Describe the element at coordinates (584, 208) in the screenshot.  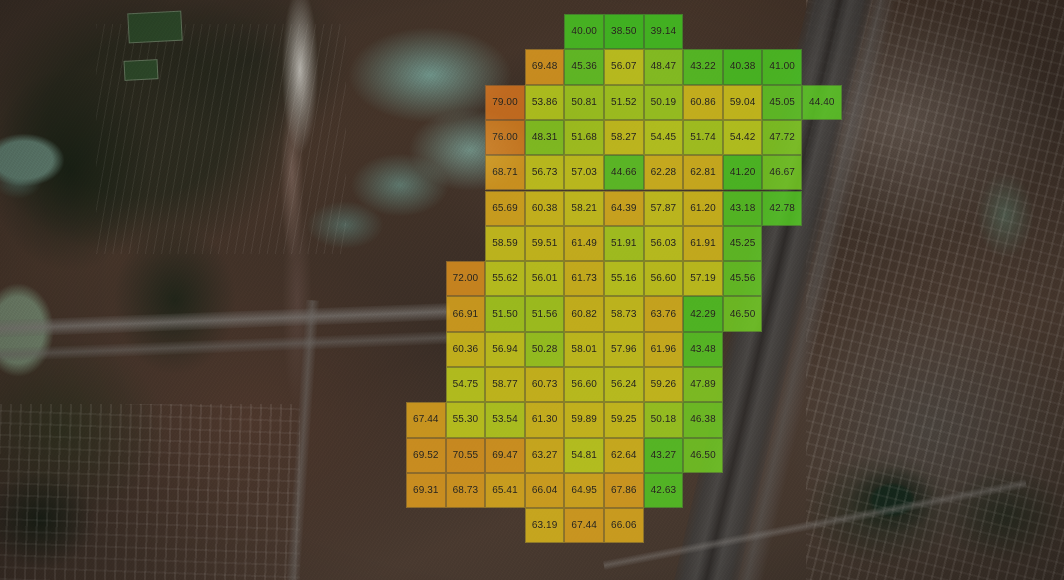
I see `grid-cell: 58.21` at that location.